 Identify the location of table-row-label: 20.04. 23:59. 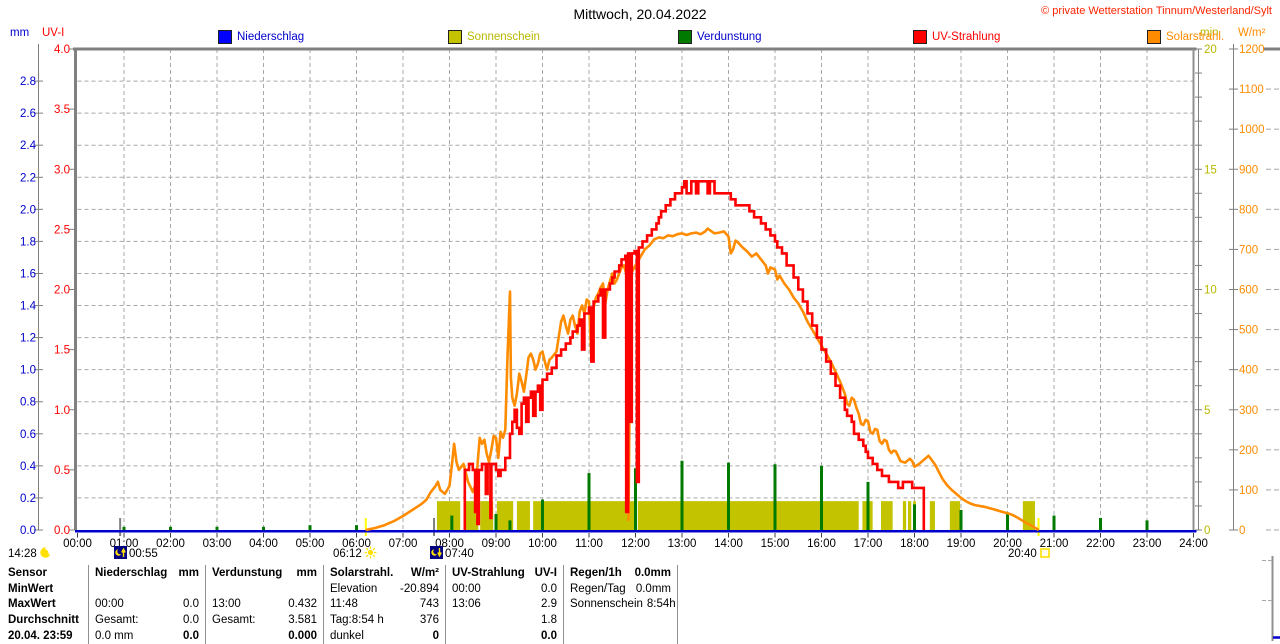
(40, 636).